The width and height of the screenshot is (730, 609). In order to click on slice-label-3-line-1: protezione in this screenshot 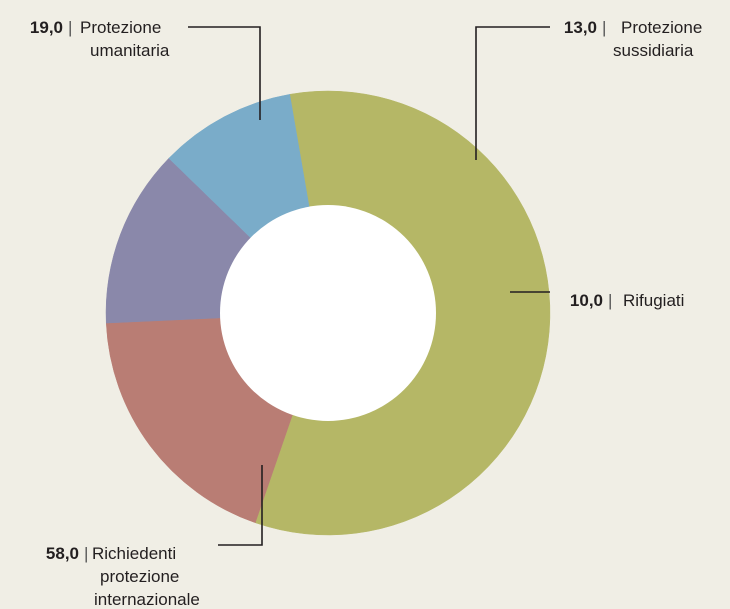, I will do `click(139, 576)`.